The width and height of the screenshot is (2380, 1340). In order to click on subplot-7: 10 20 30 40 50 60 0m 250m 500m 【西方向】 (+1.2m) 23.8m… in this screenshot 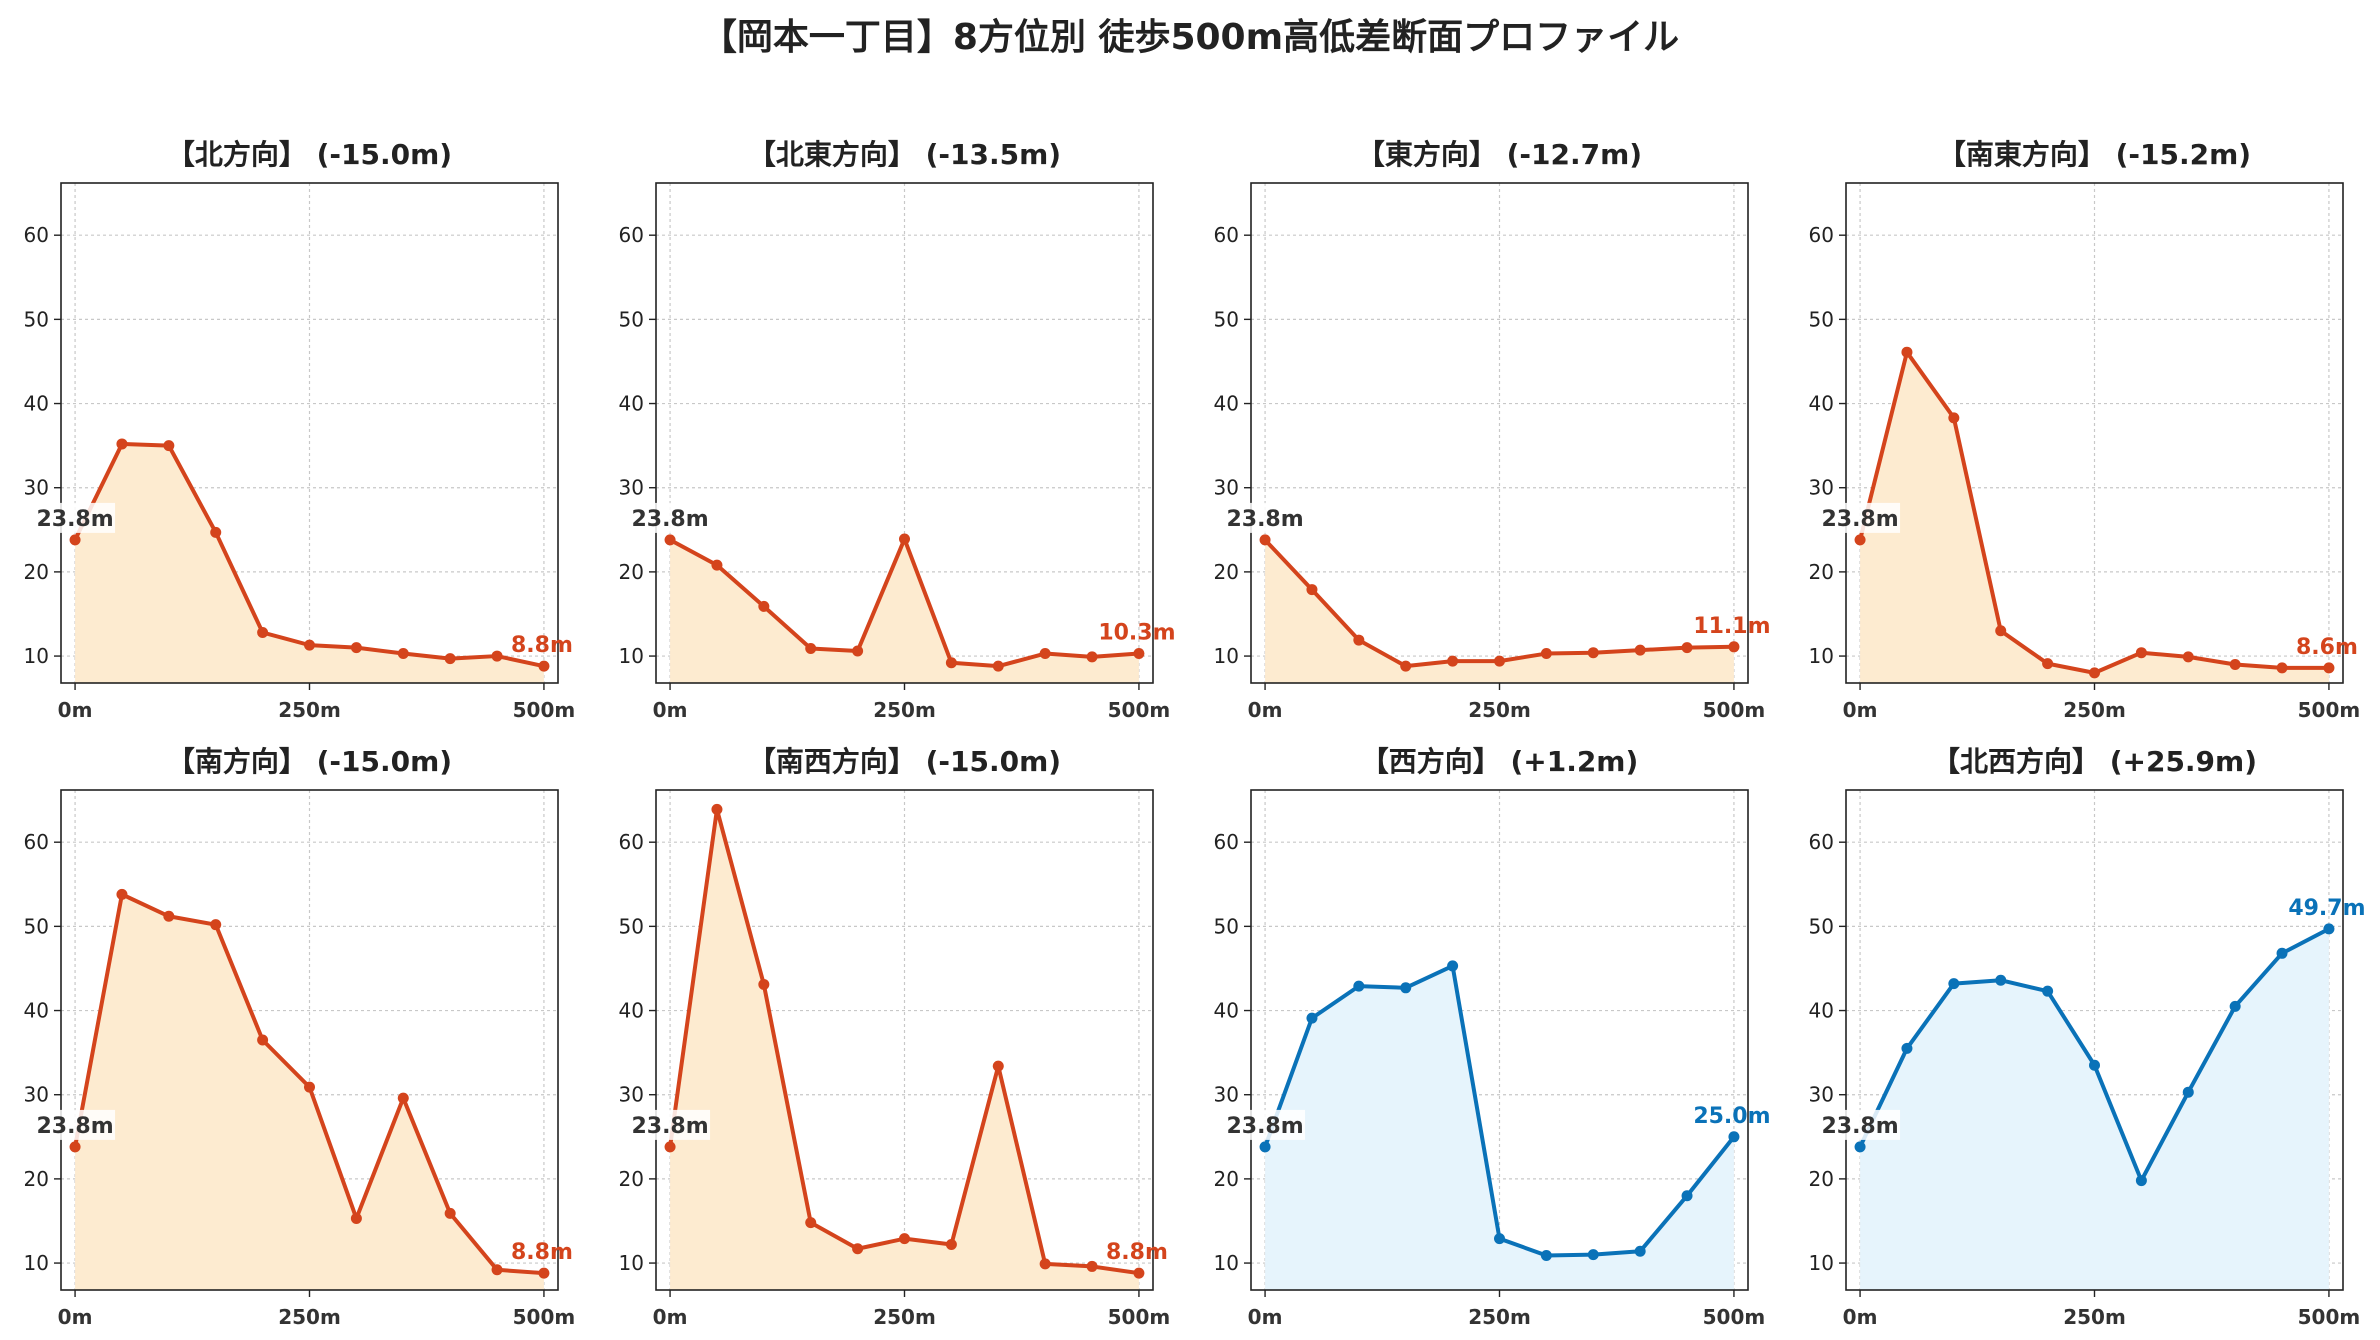, I will do `click(1492, 1037)`.